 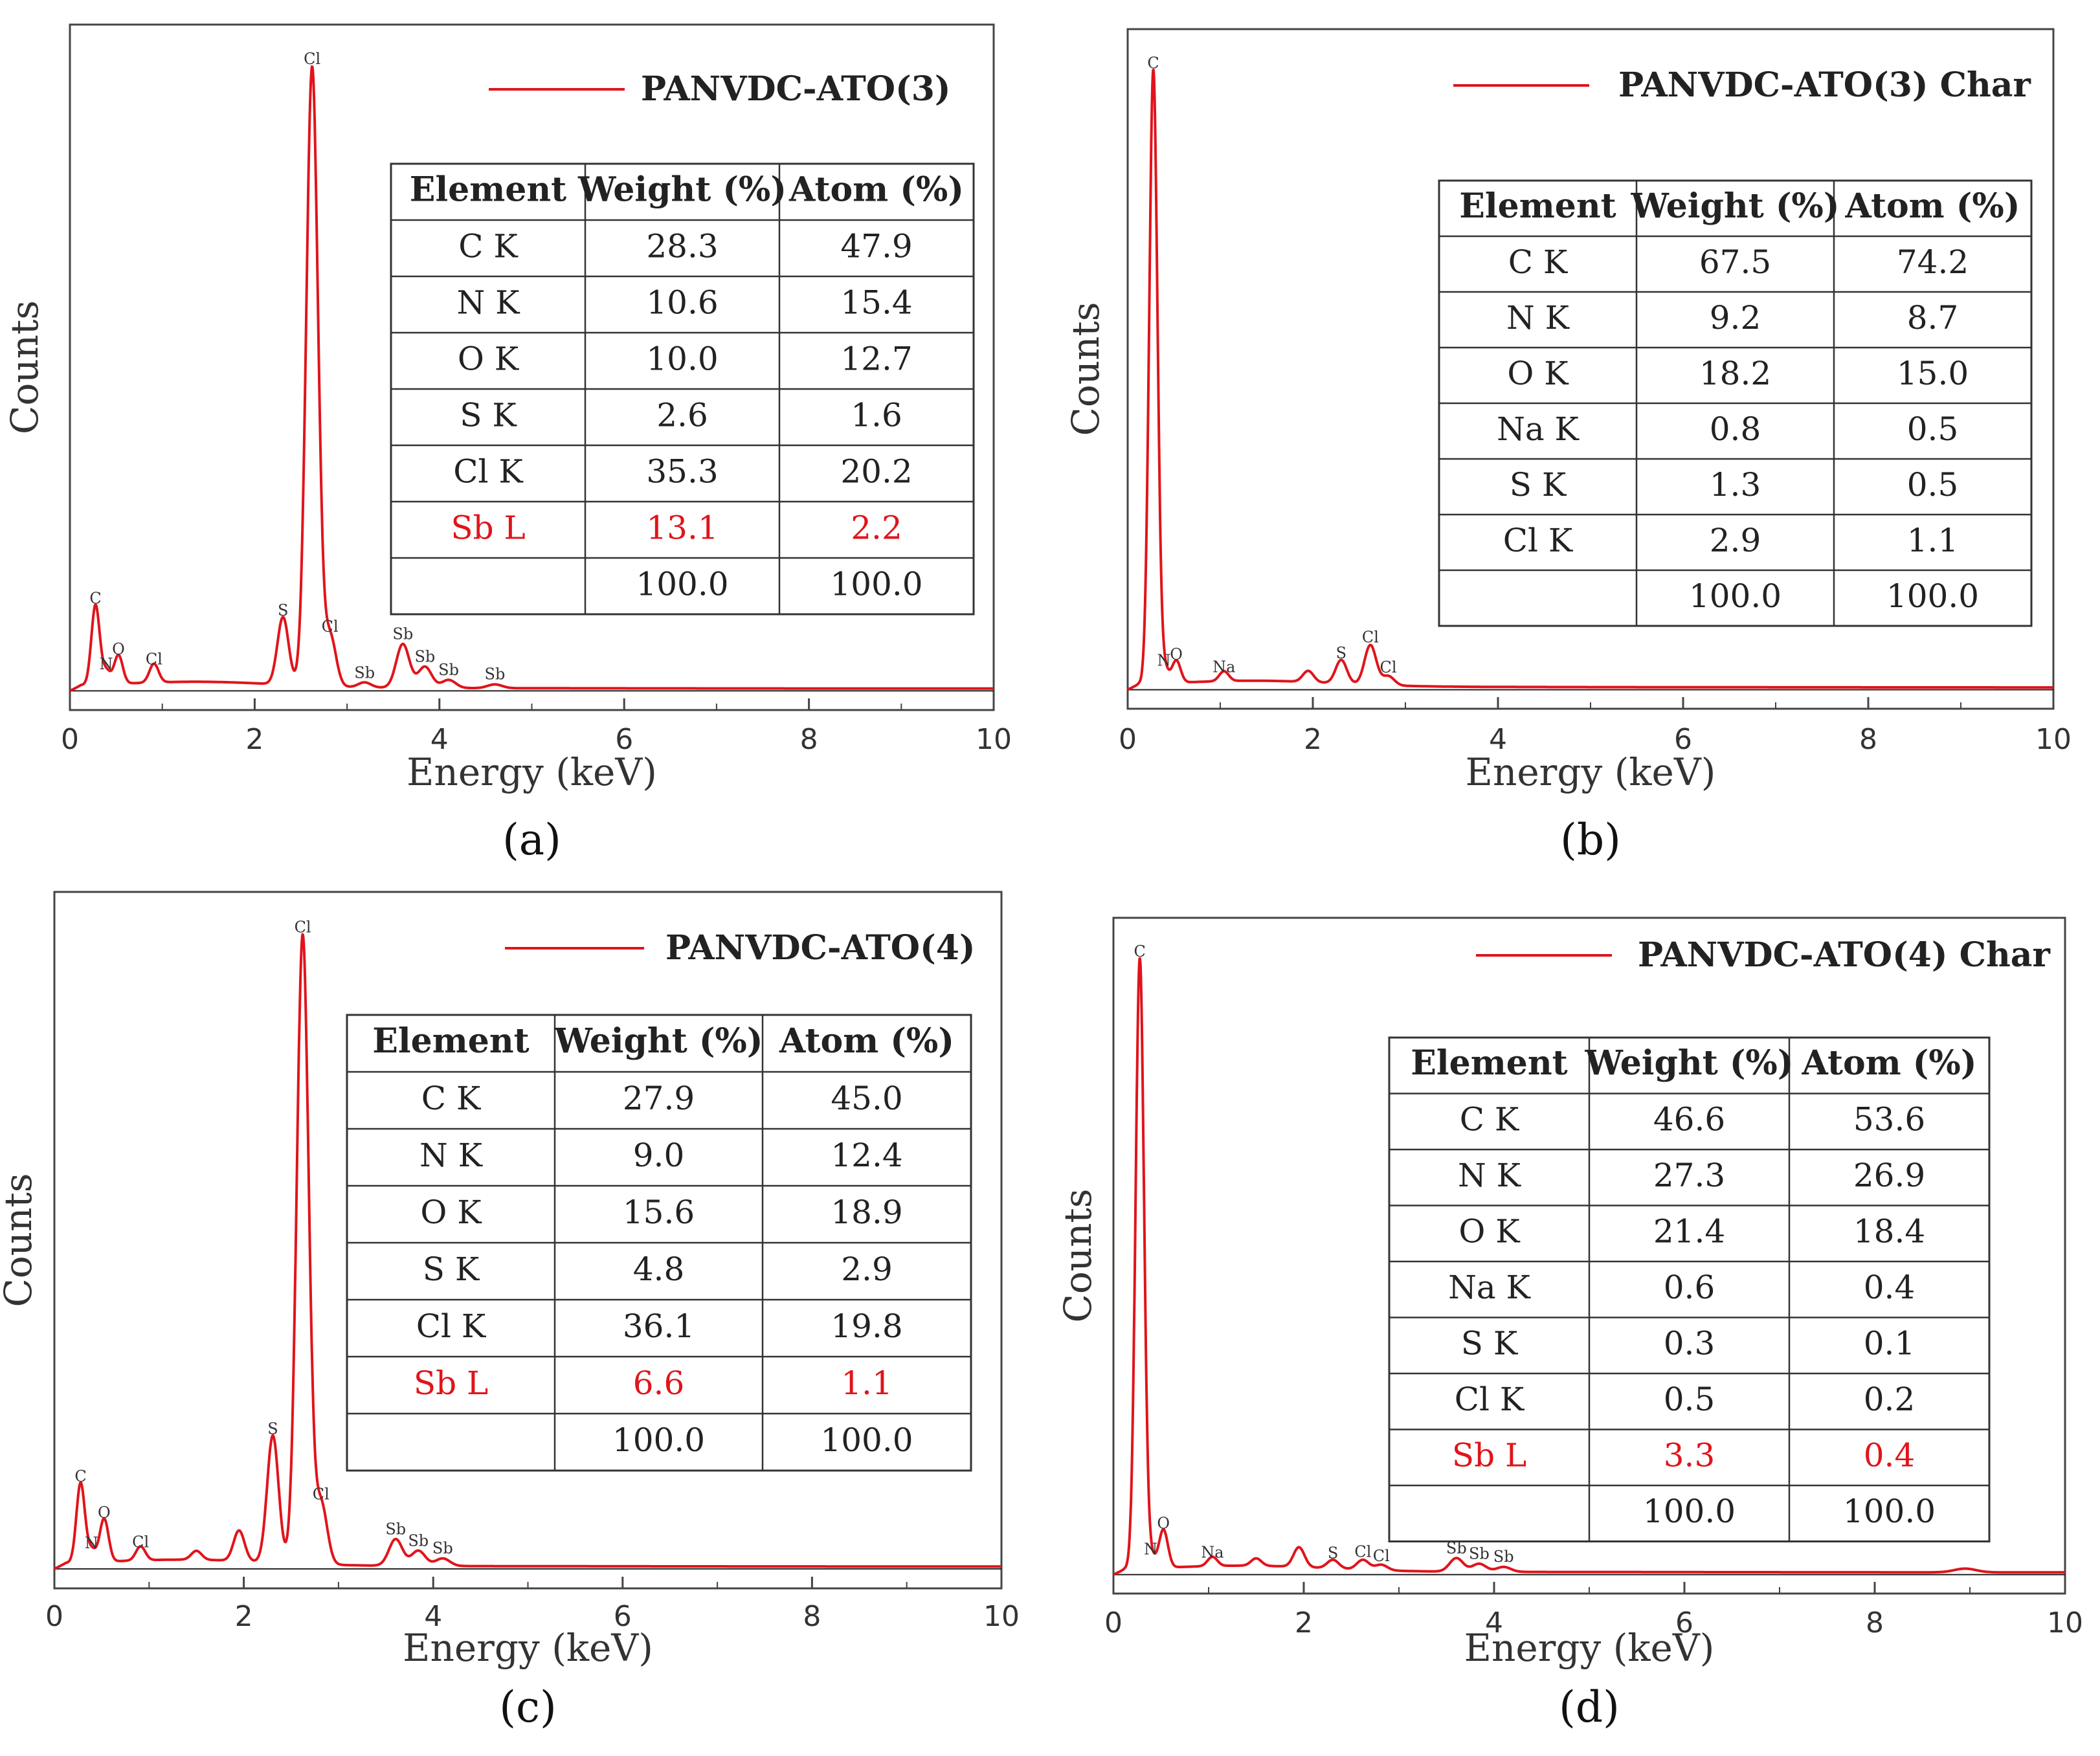 I want to click on table-cell: 2.6, so click(x=682, y=415).